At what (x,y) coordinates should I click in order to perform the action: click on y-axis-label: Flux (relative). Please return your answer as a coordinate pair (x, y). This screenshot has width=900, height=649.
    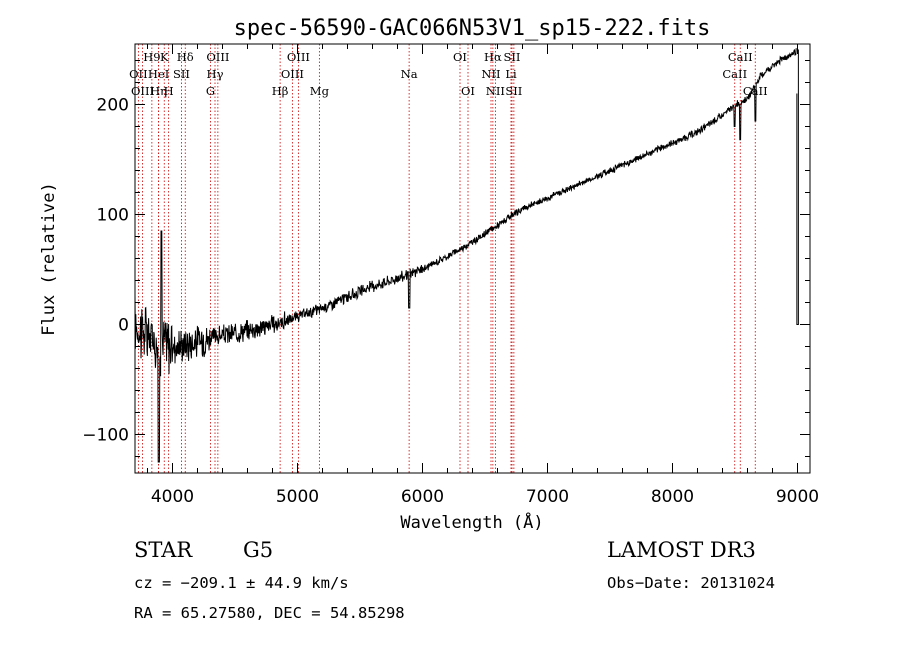
    Looking at the image, I should click on (49, 259).